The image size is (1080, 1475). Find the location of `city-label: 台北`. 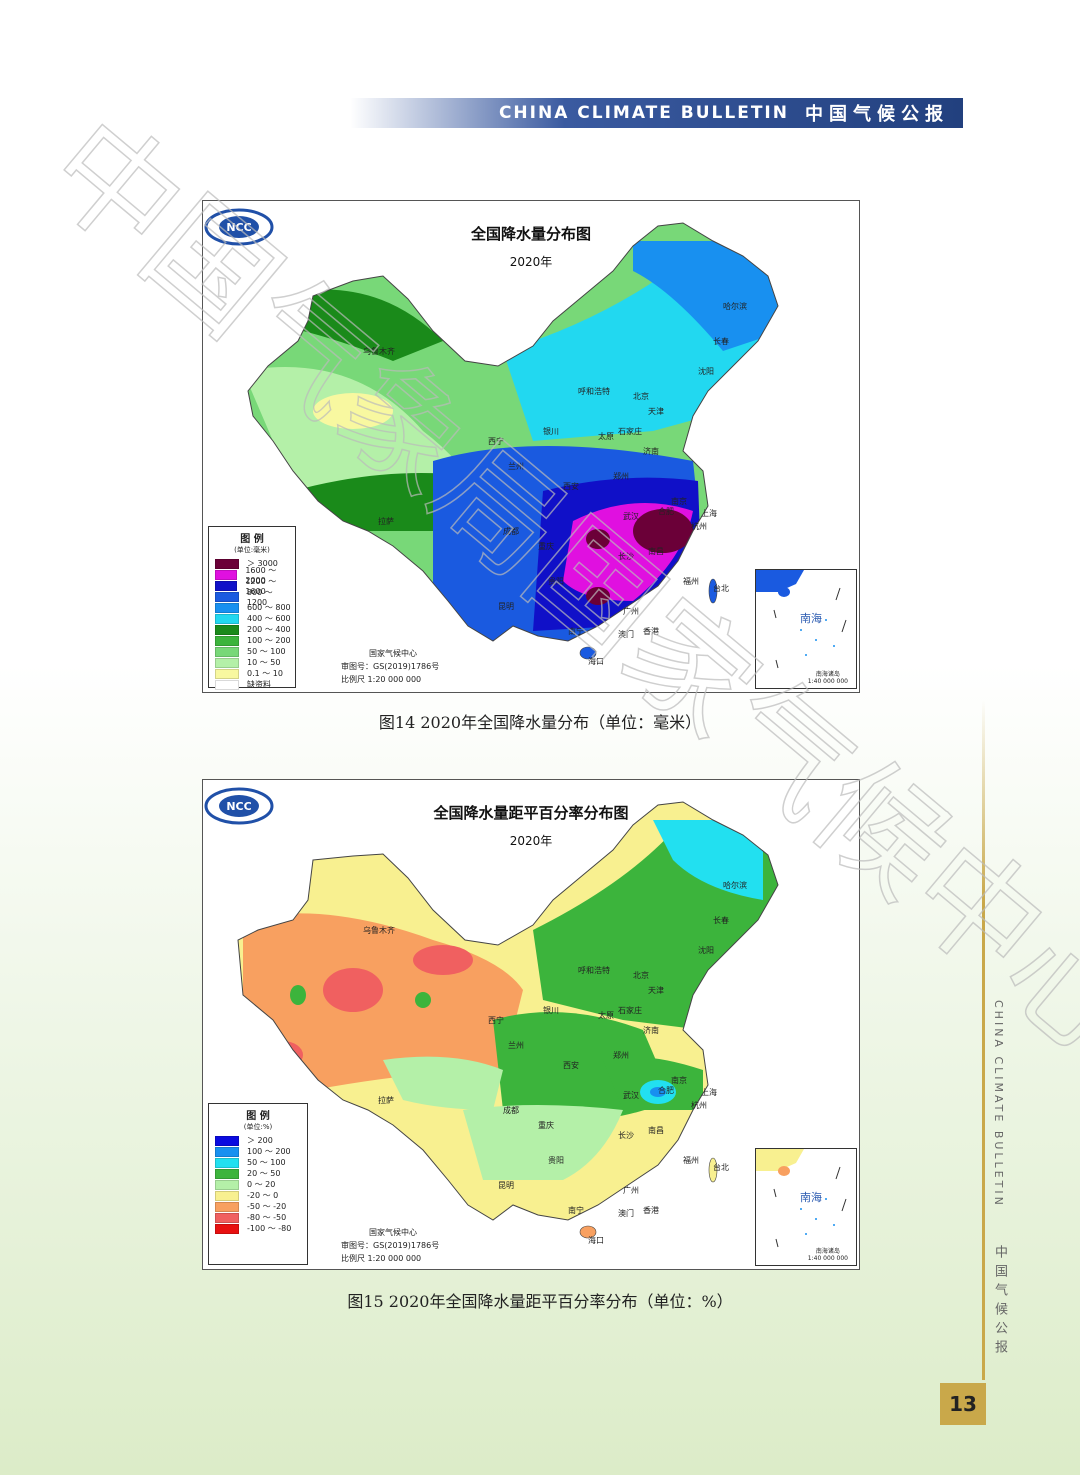

city-label: 台北 is located at coordinates (721, 1167).